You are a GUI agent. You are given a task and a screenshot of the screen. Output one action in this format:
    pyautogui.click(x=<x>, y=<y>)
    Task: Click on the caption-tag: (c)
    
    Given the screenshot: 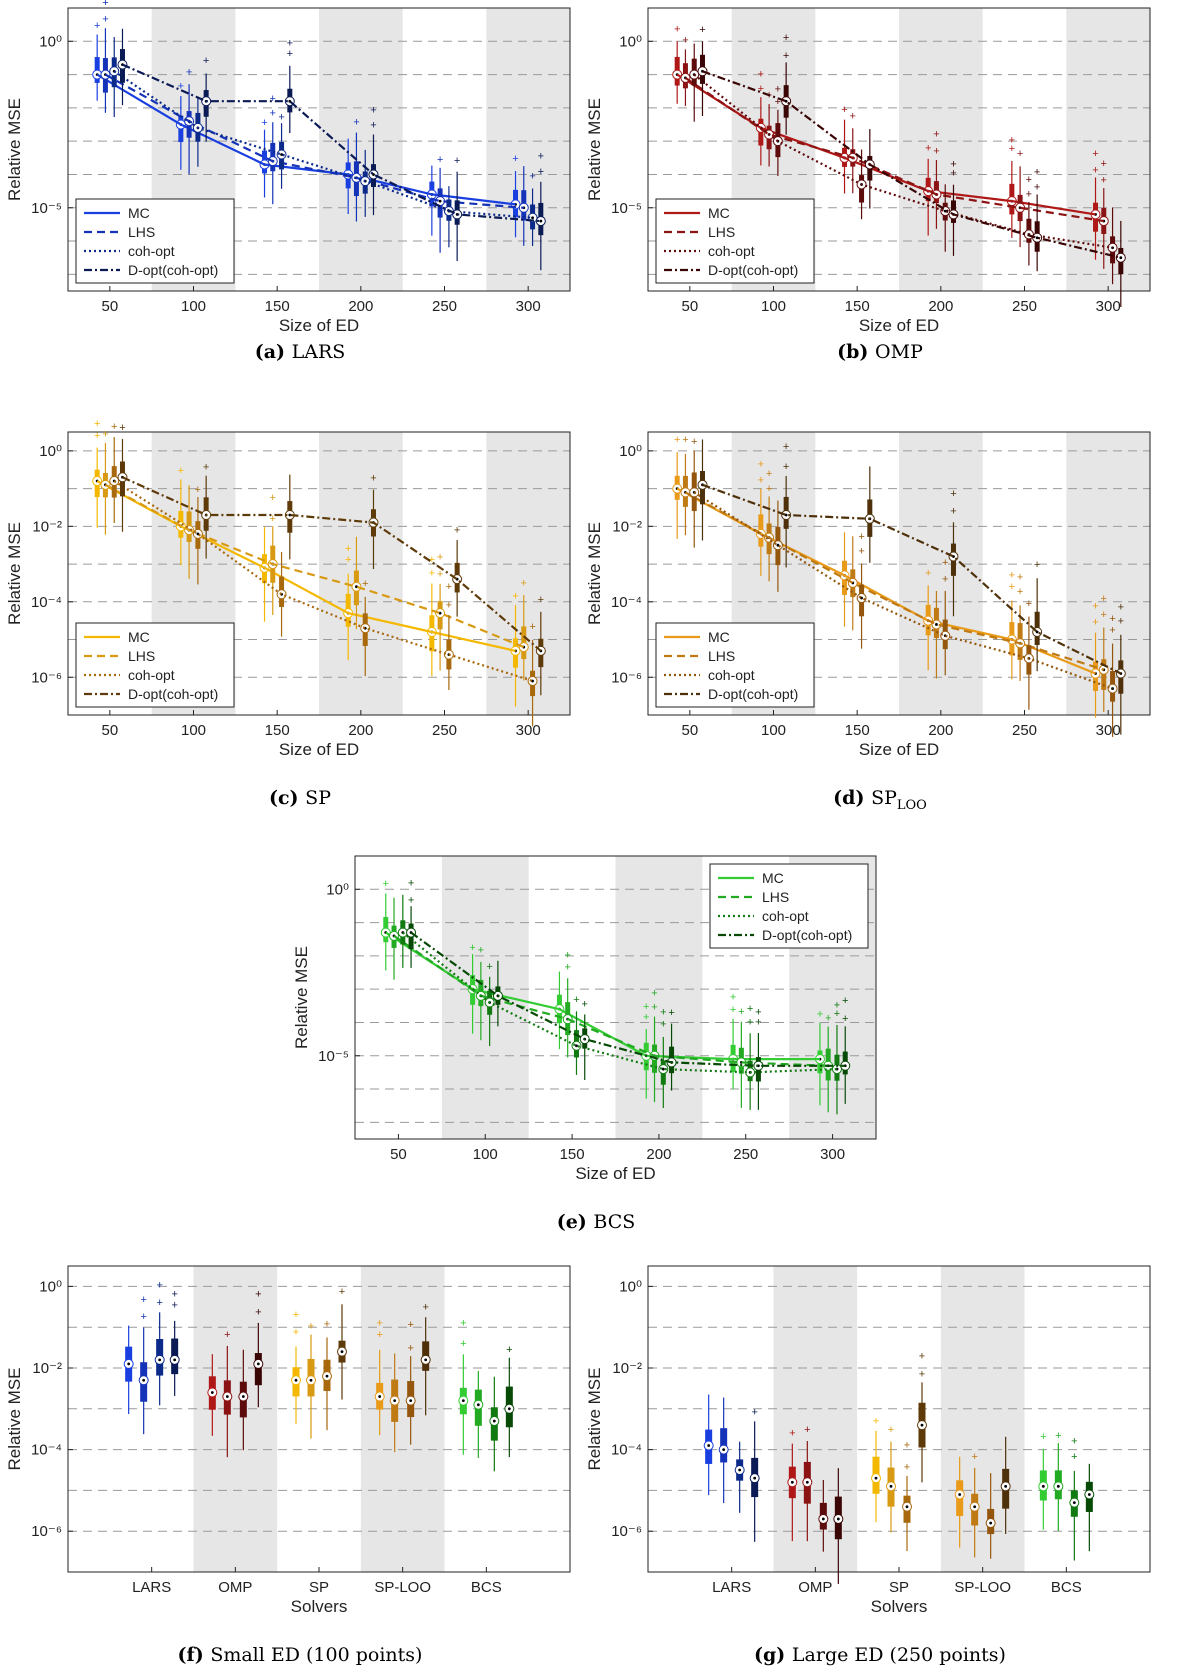 What is the action you would take?
    pyautogui.click(x=287, y=798)
    